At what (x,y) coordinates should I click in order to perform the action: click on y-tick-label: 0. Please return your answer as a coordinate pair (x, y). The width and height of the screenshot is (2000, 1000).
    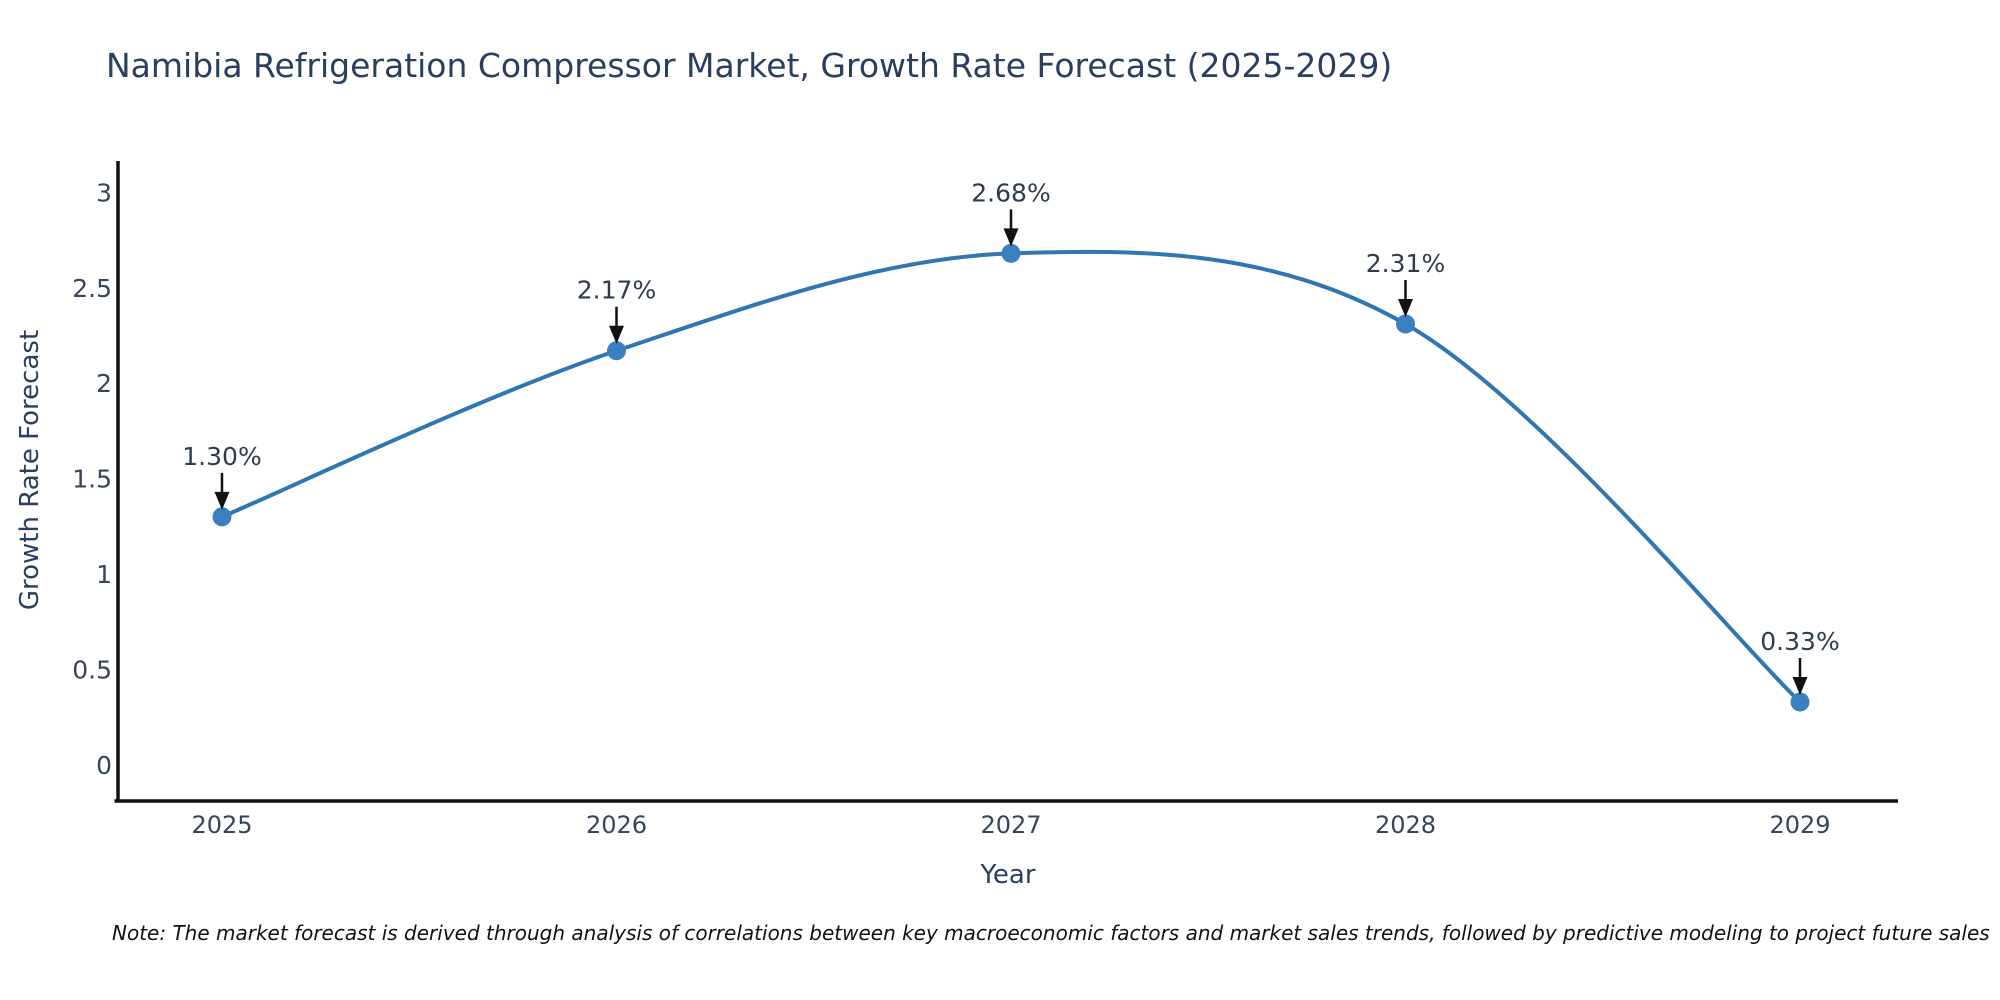
    Looking at the image, I should click on (104, 765).